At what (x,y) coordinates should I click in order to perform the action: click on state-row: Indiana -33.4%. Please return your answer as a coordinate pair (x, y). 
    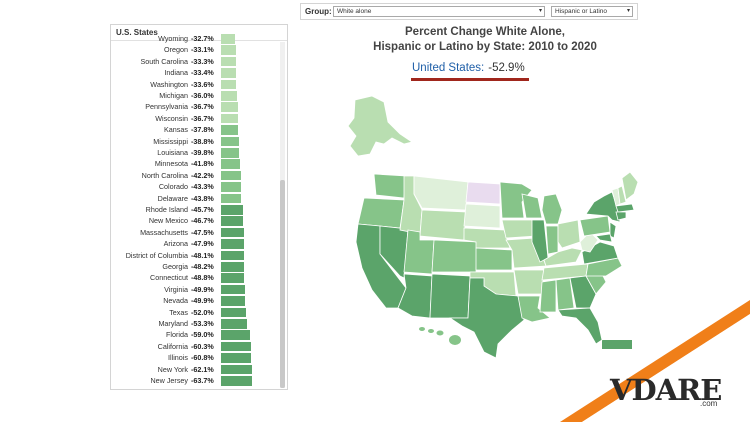
    Looking at the image, I should click on (196, 72).